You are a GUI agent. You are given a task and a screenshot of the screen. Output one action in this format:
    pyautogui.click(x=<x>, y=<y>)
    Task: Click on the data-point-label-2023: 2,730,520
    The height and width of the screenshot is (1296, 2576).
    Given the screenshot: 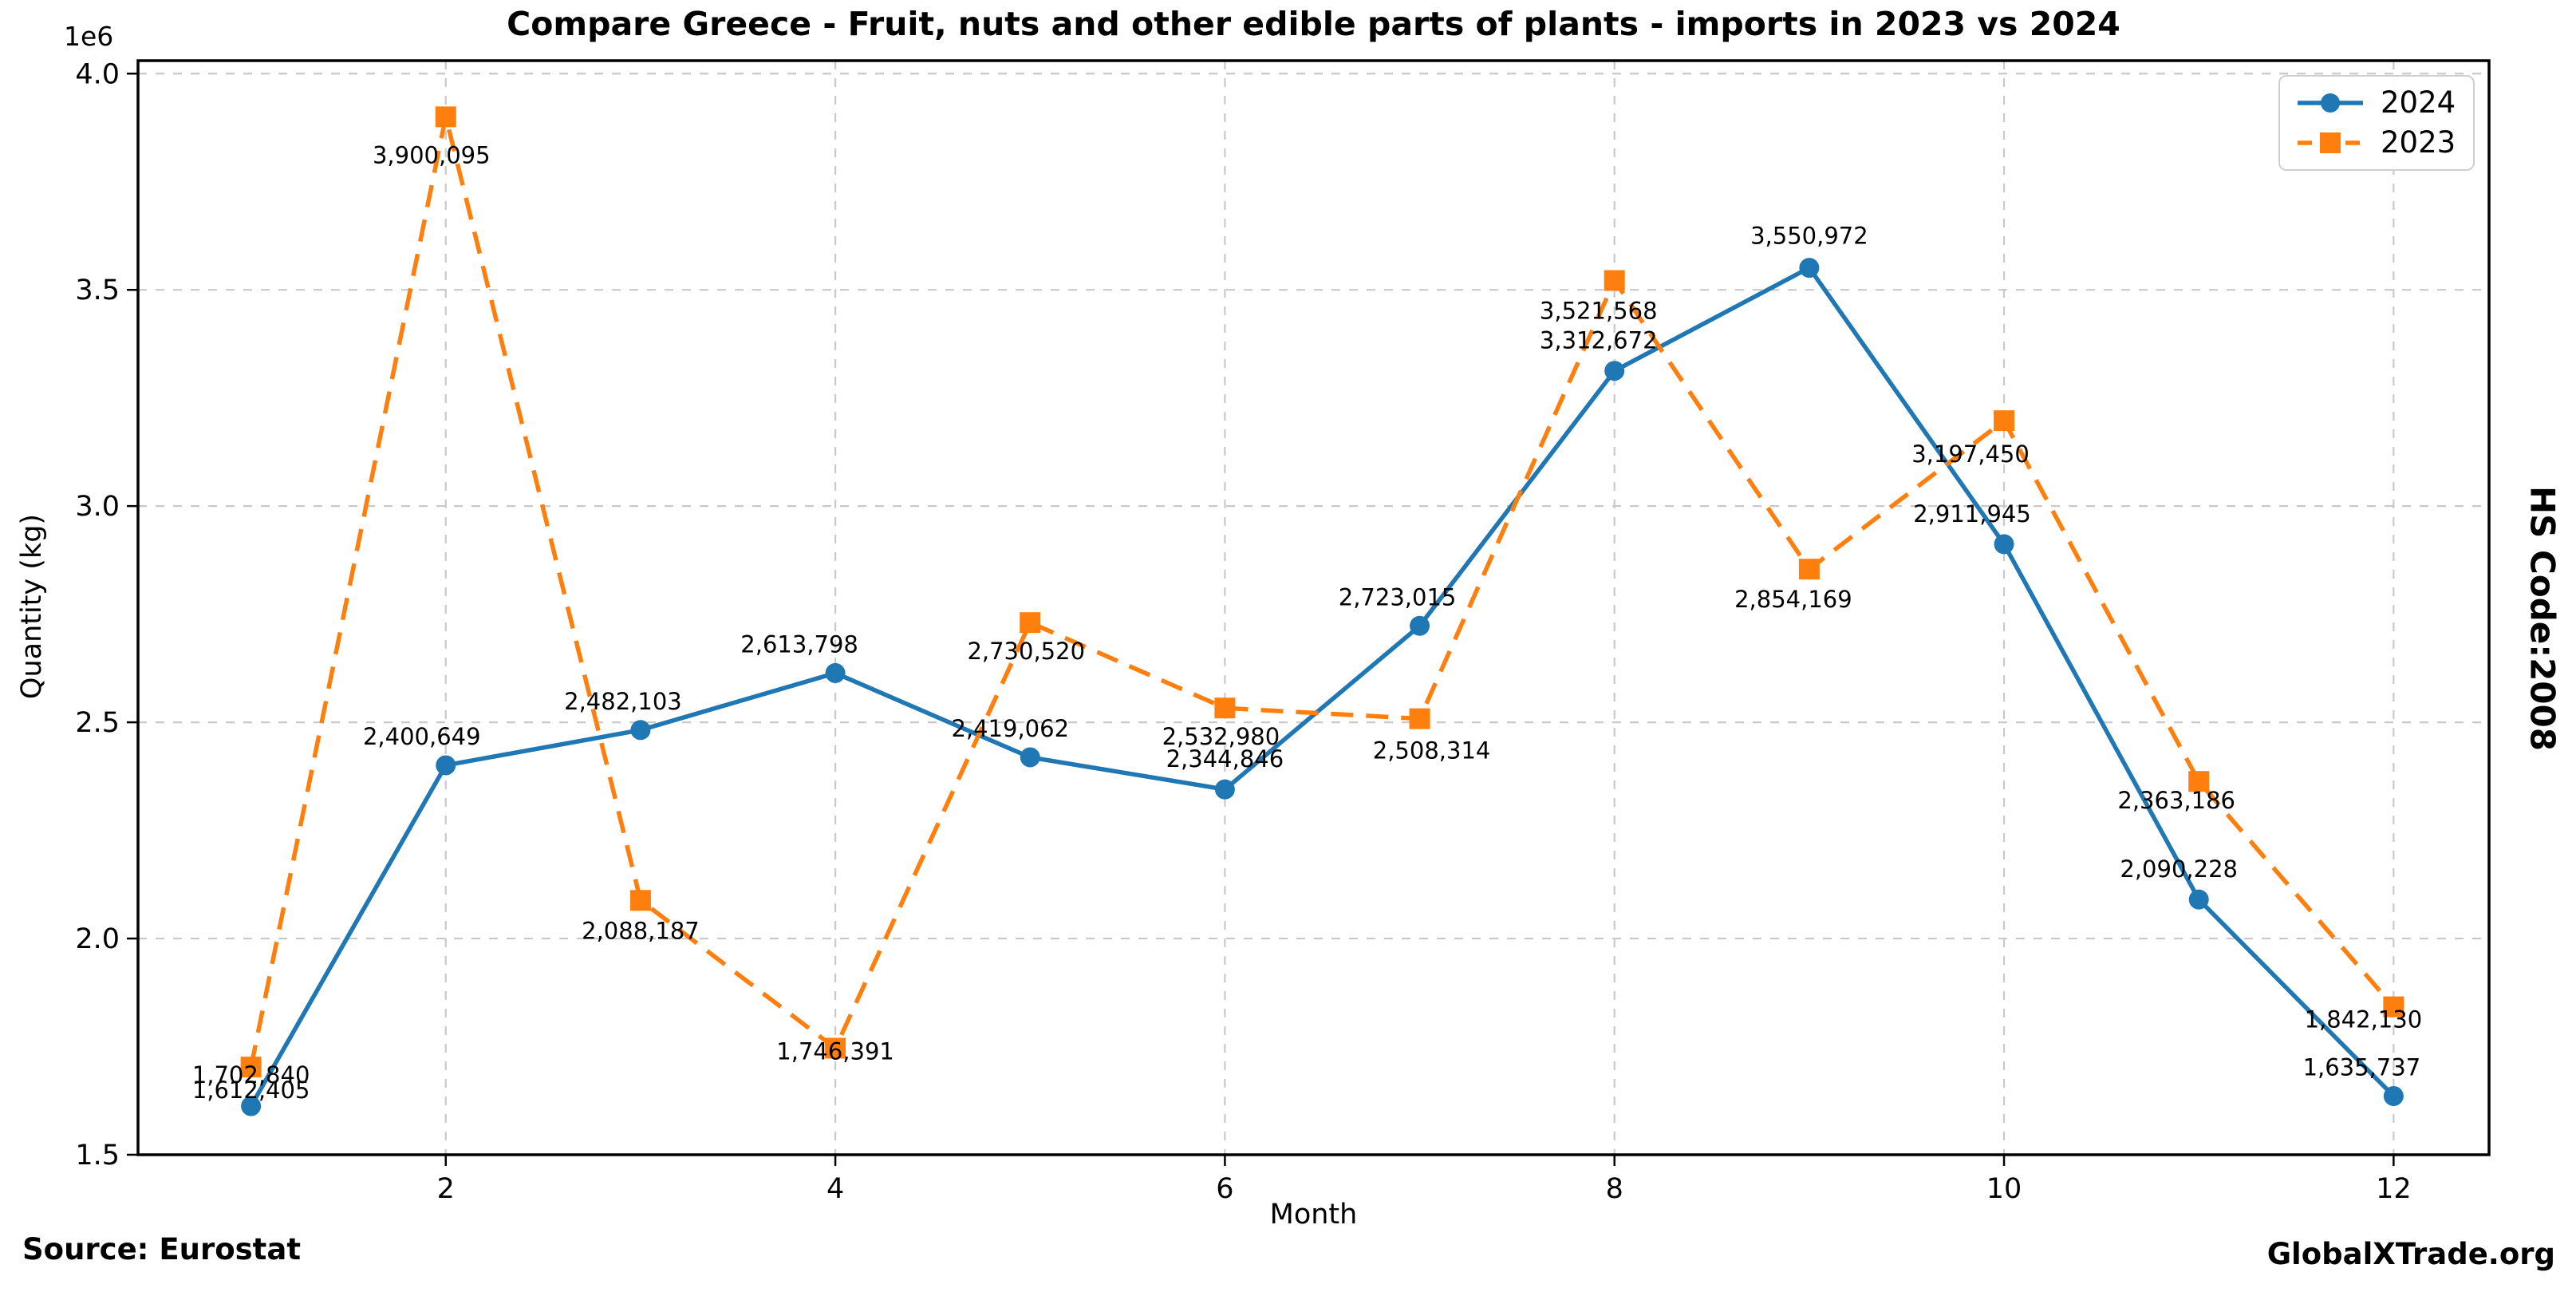 What is the action you would take?
    pyautogui.click(x=1026, y=651)
    